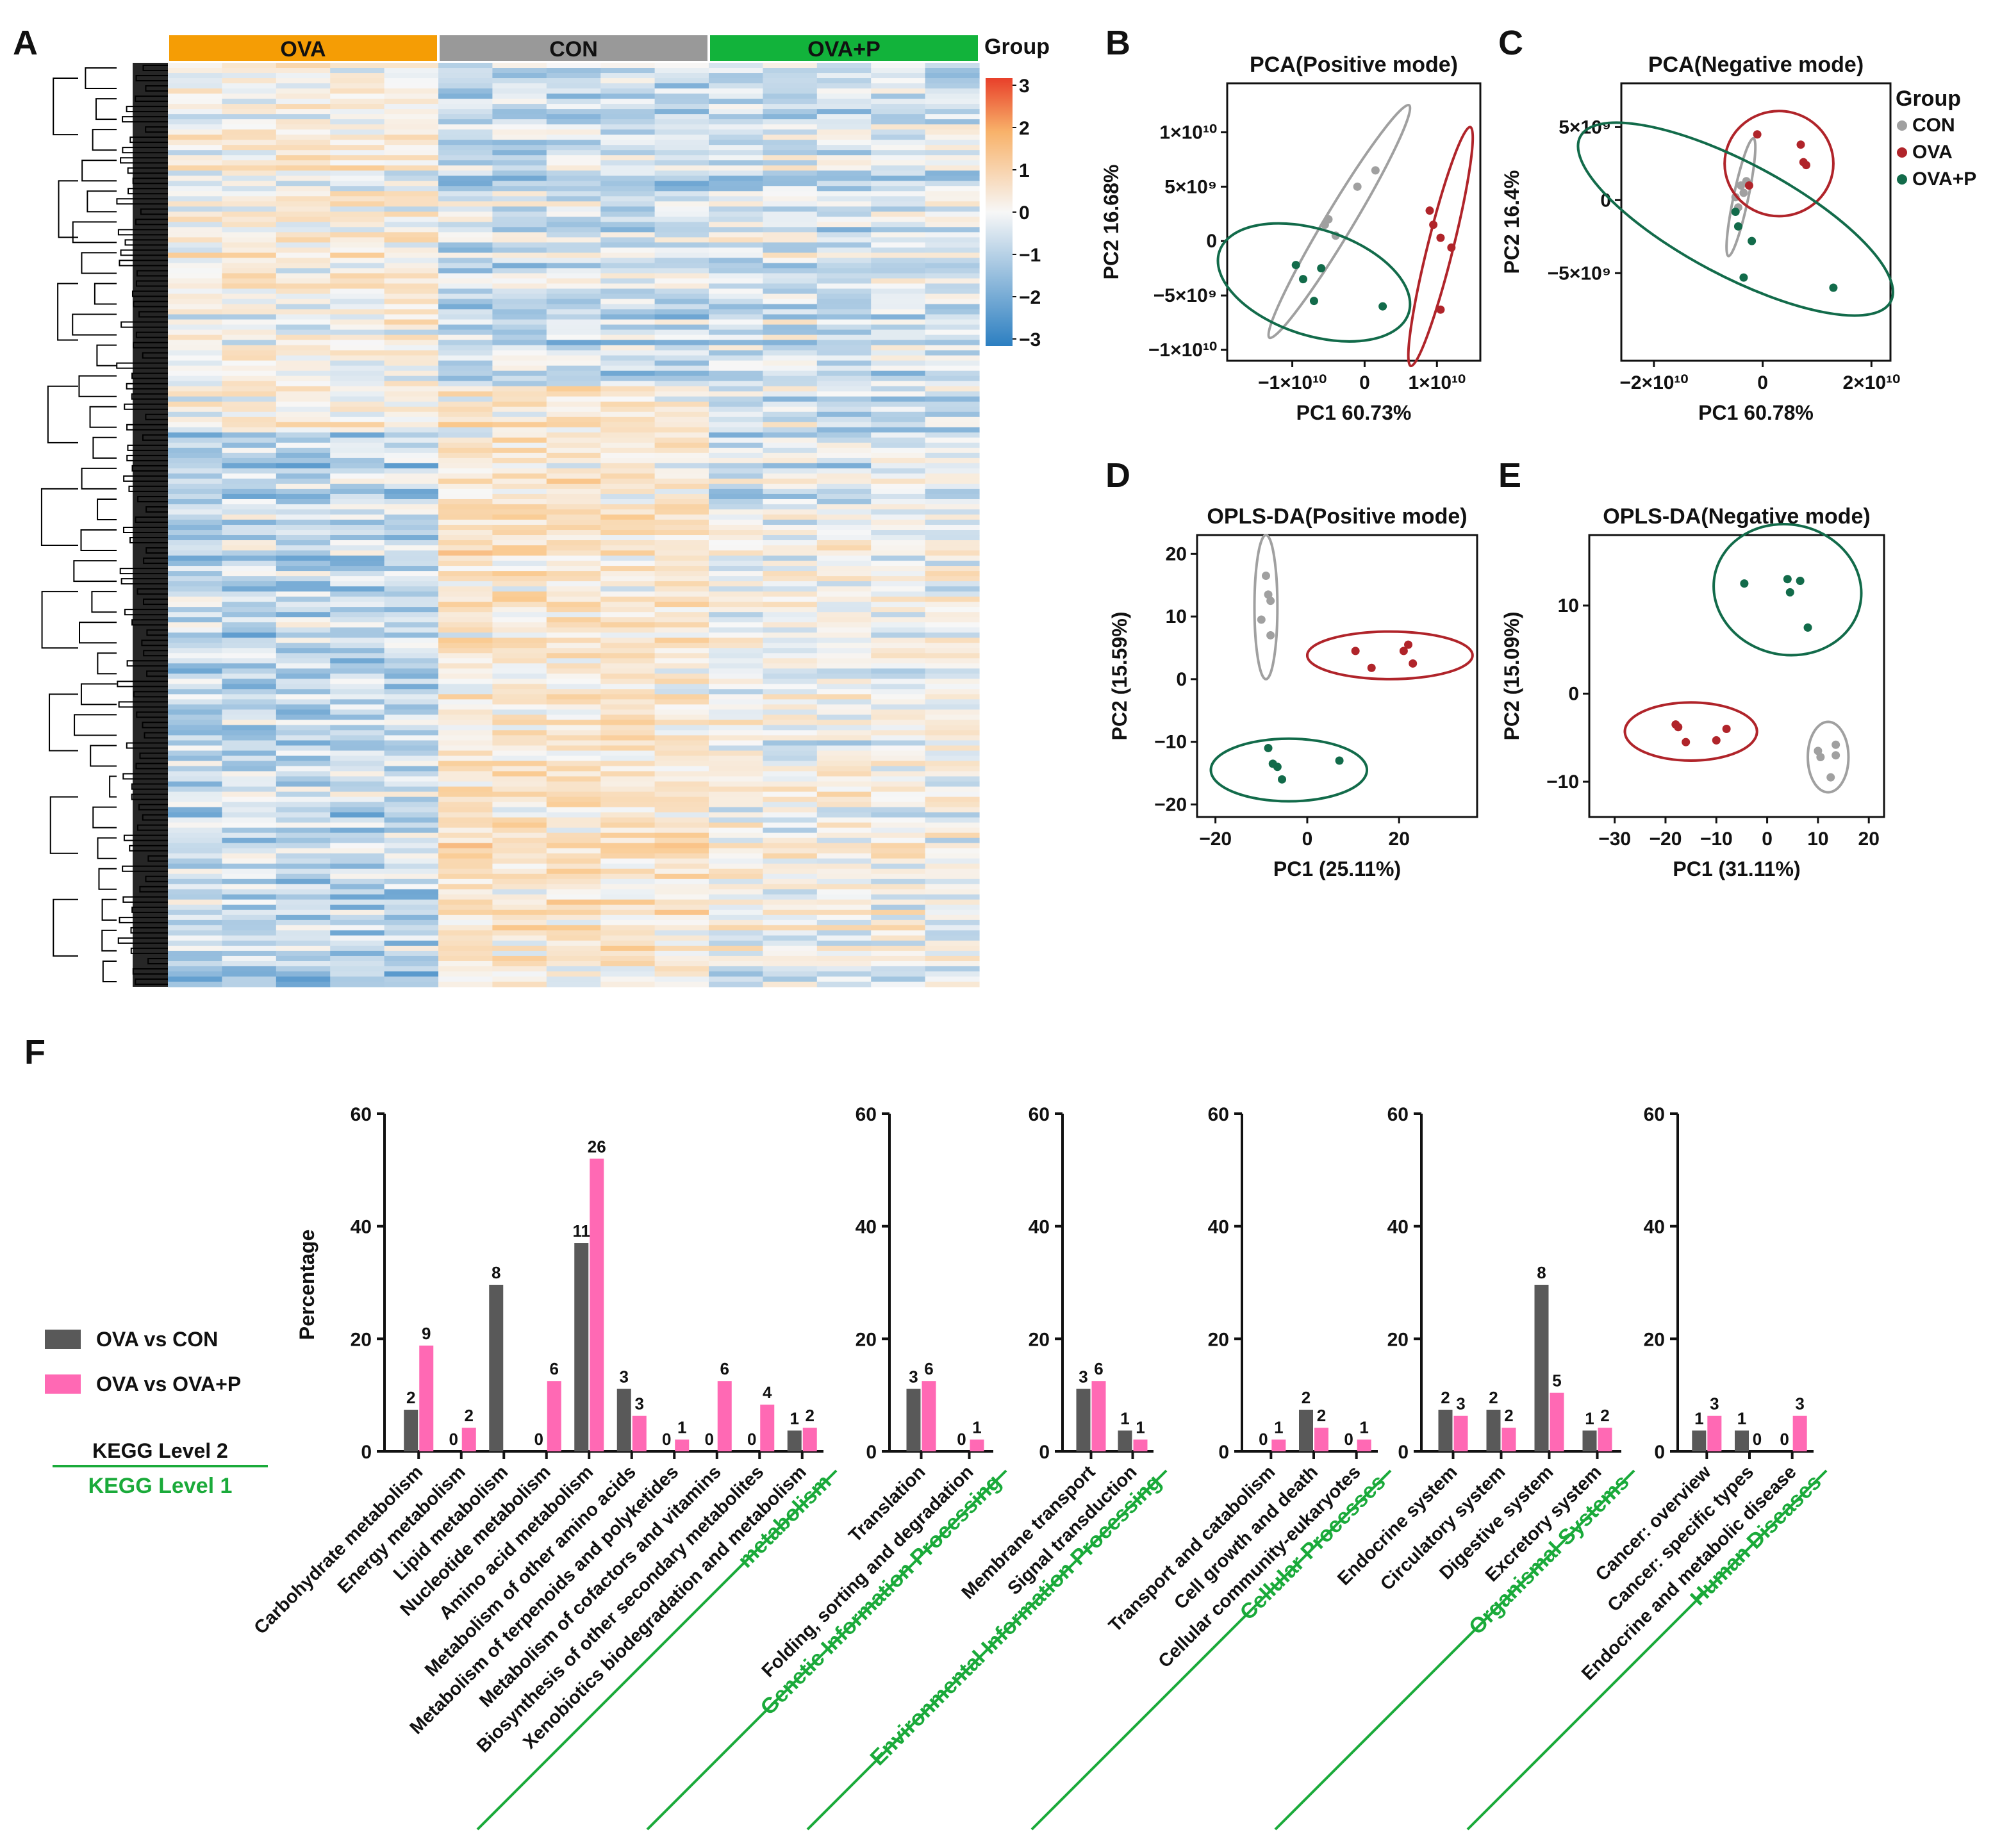 The width and height of the screenshot is (1993, 1848). I want to click on point-con, so click(1820, 757).